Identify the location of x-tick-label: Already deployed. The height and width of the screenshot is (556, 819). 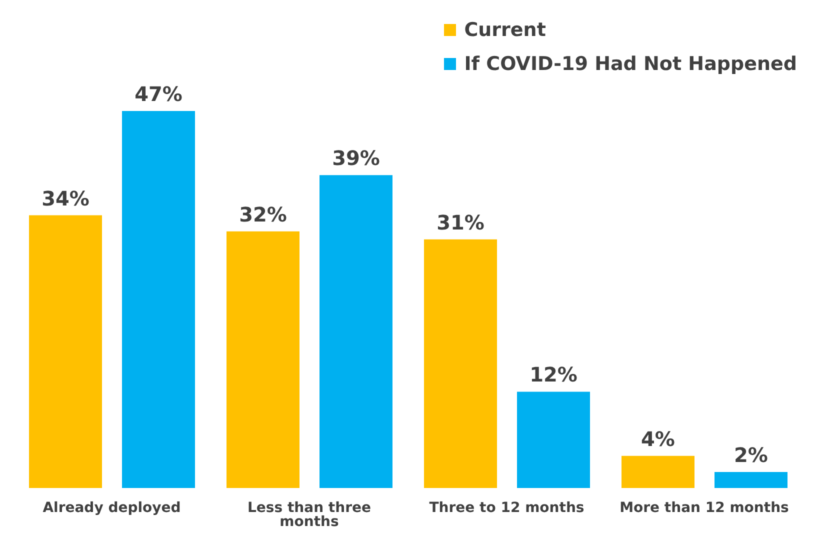
(111, 508).